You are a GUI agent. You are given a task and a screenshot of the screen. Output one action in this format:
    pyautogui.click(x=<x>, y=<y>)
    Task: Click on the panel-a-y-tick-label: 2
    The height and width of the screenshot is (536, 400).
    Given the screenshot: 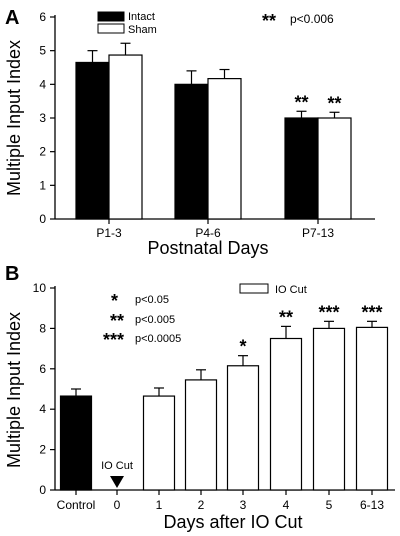 What is the action you would take?
    pyautogui.click(x=42, y=152)
    